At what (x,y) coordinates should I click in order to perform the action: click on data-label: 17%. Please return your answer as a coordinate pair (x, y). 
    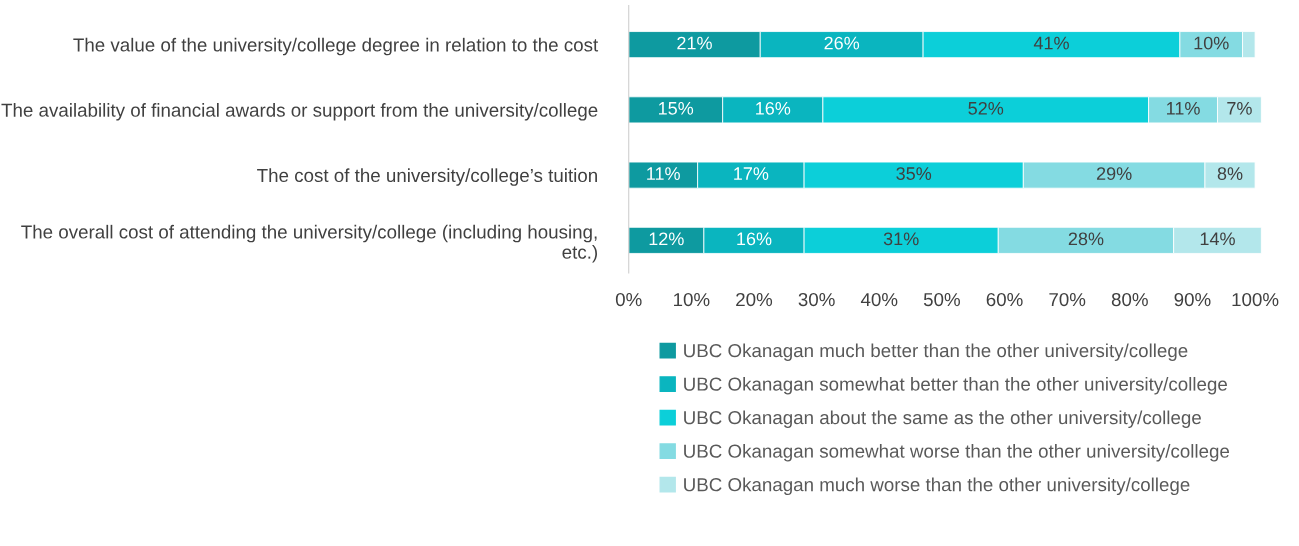
    Looking at the image, I should click on (751, 173).